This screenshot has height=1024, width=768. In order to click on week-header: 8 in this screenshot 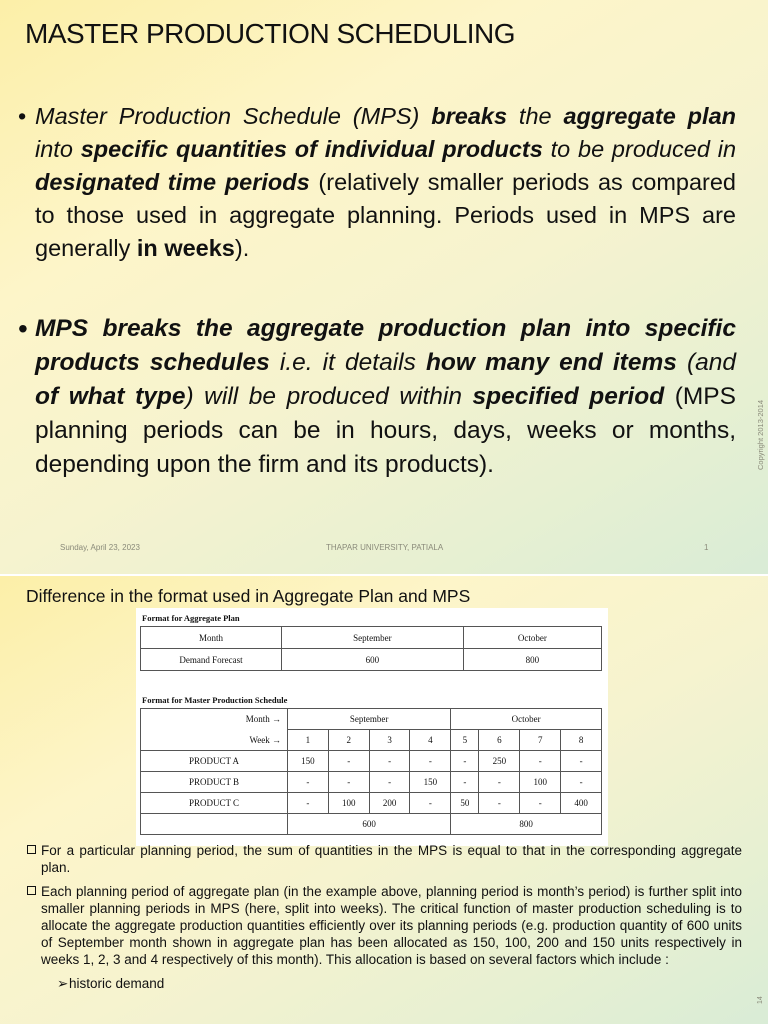, I will do `click(581, 740)`.